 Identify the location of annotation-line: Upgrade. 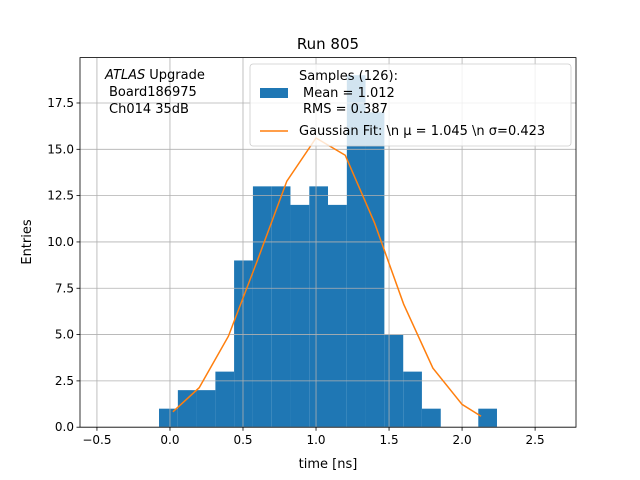
(177, 75).